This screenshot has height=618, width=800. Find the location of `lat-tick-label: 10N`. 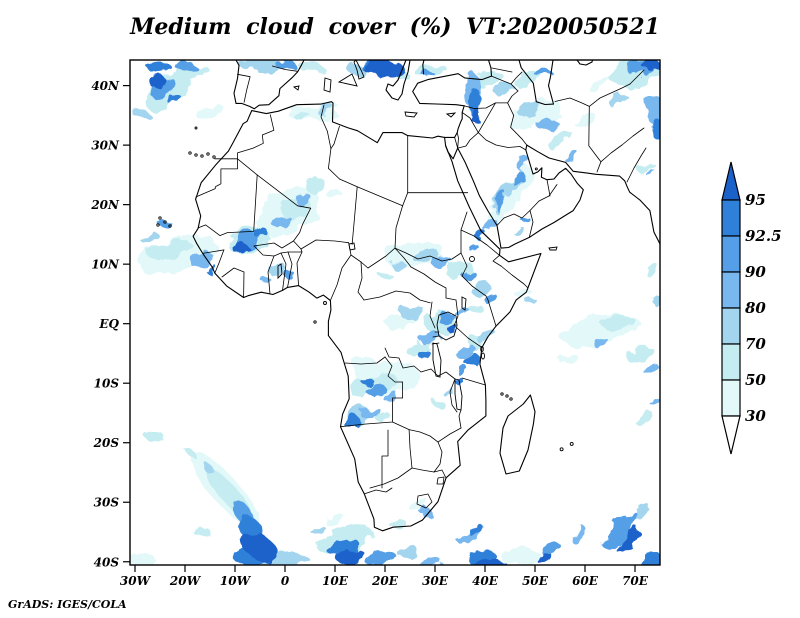

lat-tick-label: 10N is located at coordinates (105, 265).